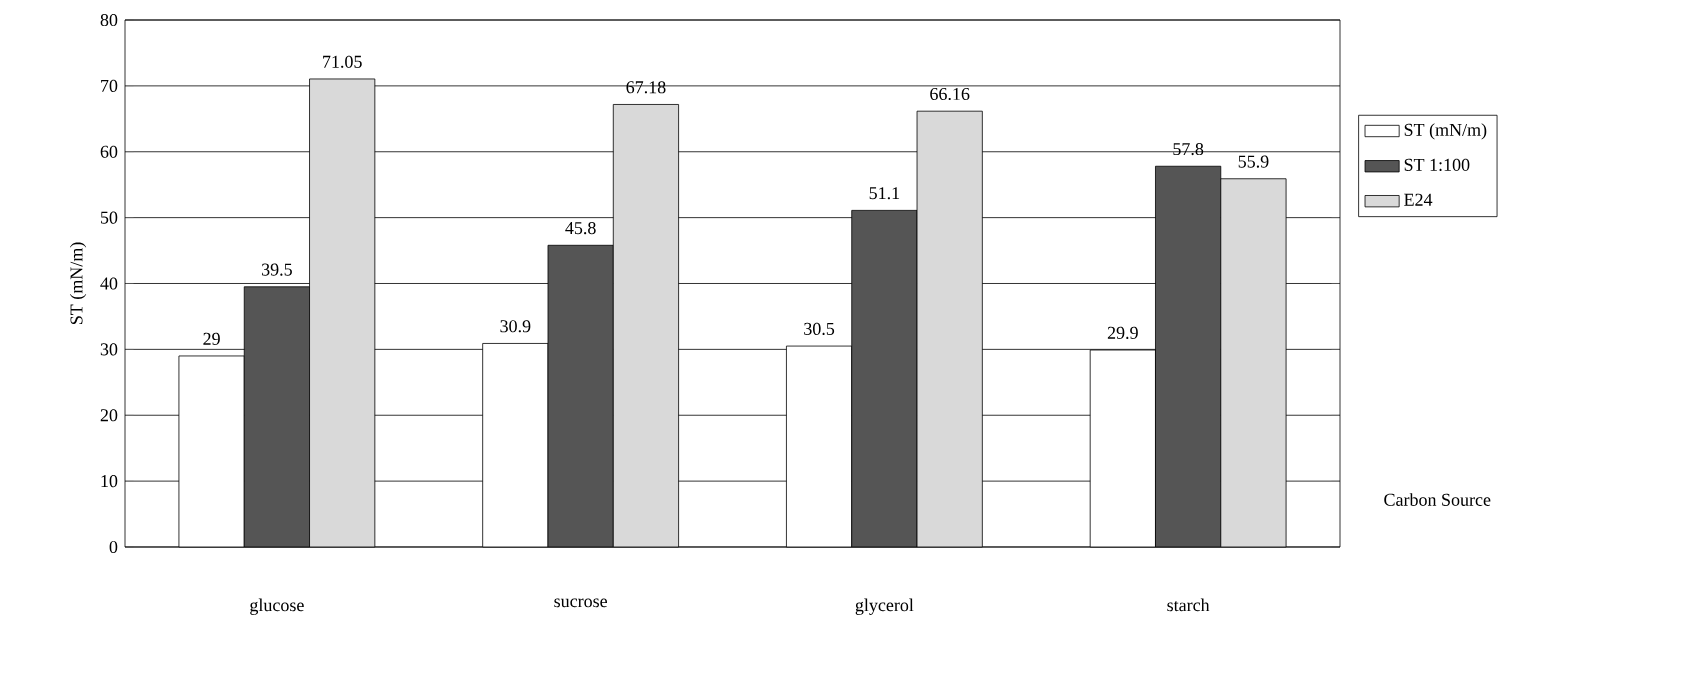 This screenshot has width=1706, height=679. What do you see at coordinates (1437, 499) in the screenshot?
I see `x-axis-title: Carbon Source` at bounding box center [1437, 499].